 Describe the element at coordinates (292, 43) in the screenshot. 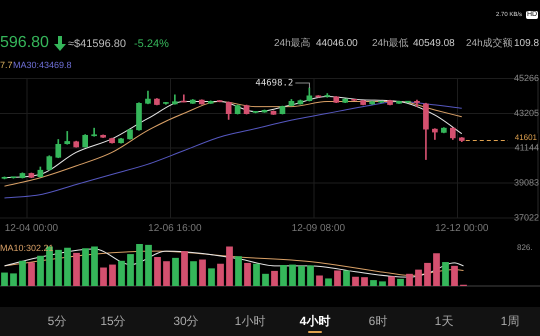

I see `text: 24h最高` at that location.